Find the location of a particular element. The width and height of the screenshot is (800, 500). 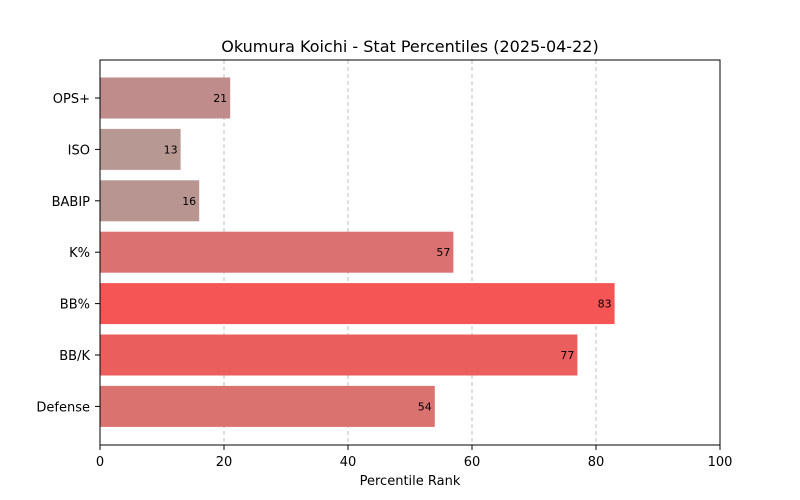

x-tick-label: 100 is located at coordinates (720, 462).